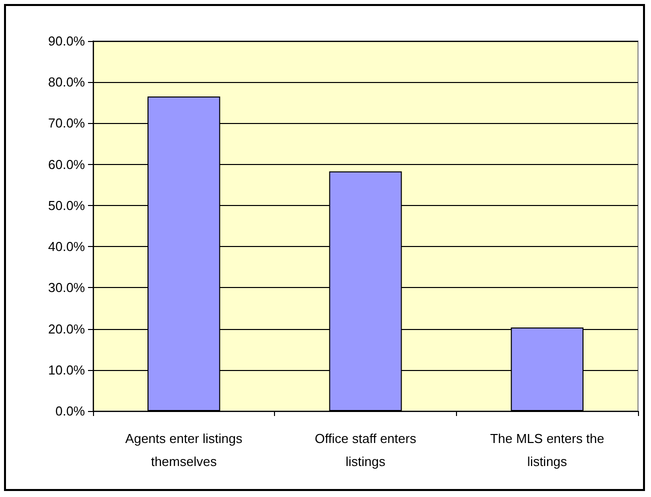 The image size is (651, 497). What do you see at coordinates (67, 288) in the screenshot?
I see `y-tick-label: 30.0%` at bounding box center [67, 288].